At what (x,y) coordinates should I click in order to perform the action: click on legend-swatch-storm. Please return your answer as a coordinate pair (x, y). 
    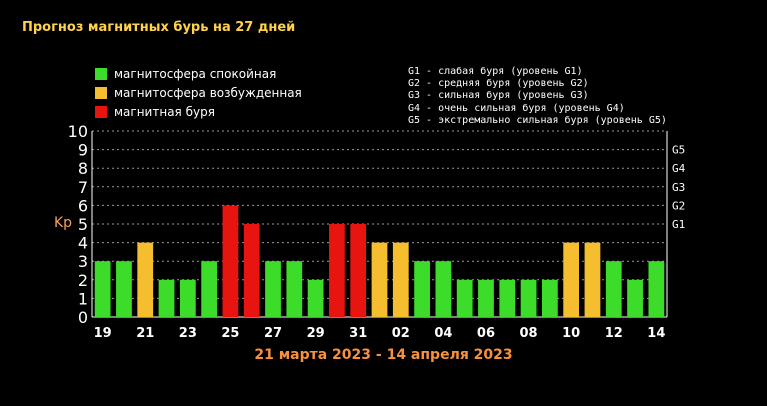
    Looking at the image, I should click on (101, 112).